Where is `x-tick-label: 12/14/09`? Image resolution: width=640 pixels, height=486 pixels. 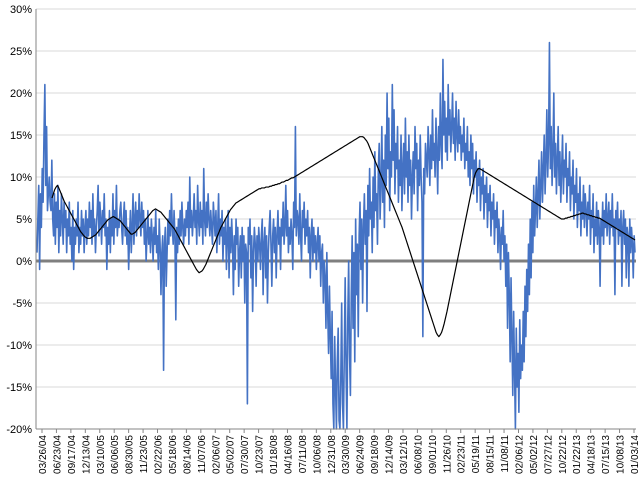
x-tick-label: 12/14/09 is located at coordinates (390, 454).